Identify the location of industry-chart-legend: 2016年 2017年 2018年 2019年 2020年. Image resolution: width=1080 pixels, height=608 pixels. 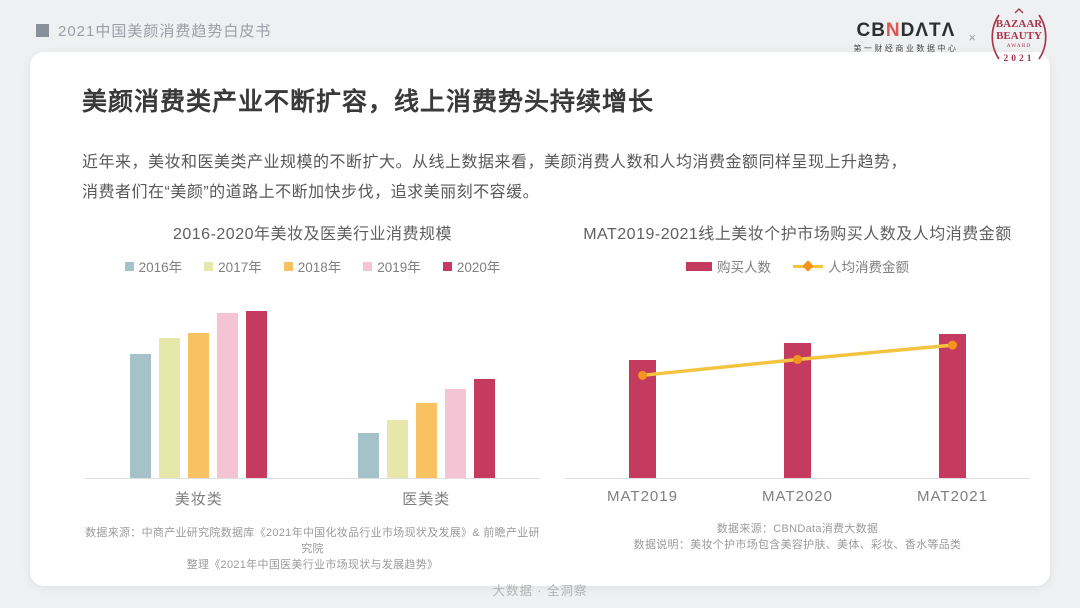
(312, 266).